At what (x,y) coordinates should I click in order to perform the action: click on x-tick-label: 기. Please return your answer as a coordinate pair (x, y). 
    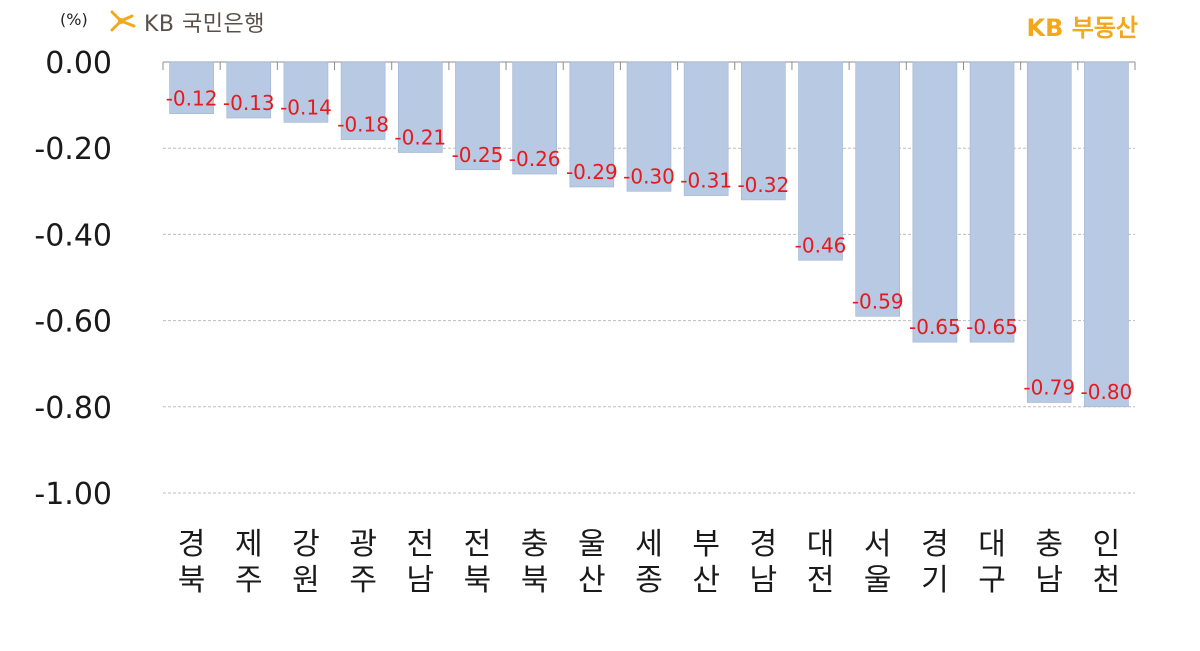
    Looking at the image, I should click on (935, 580).